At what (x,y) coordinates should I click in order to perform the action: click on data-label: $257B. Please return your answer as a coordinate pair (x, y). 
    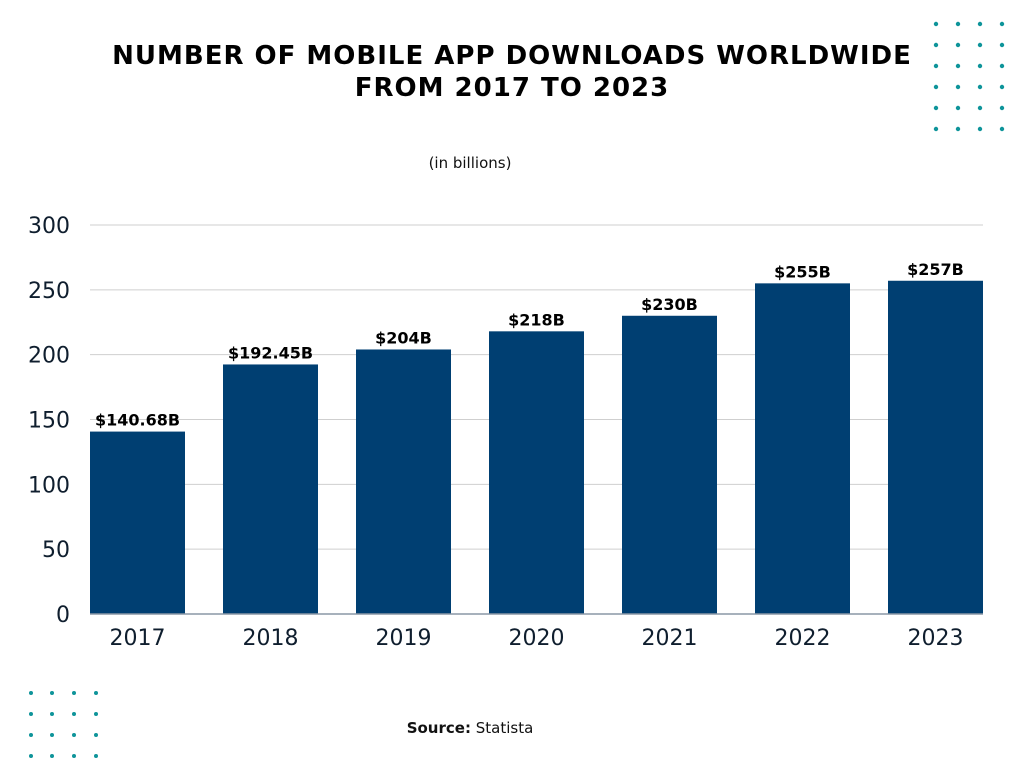
    Looking at the image, I should click on (935, 269).